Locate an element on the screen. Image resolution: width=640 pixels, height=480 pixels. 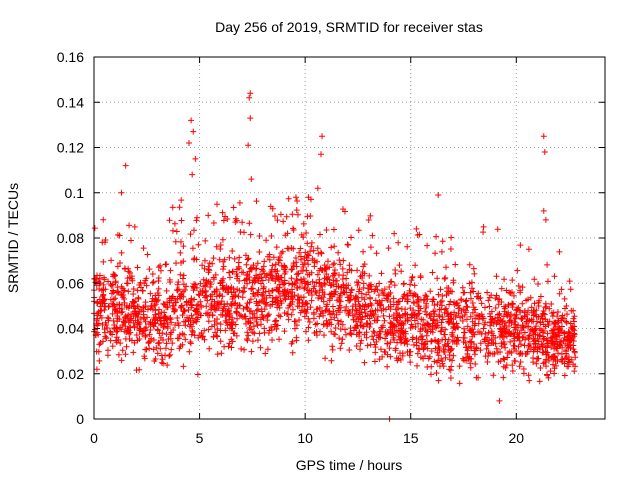
x-tick-label: 10 is located at coordinates (305, 438).